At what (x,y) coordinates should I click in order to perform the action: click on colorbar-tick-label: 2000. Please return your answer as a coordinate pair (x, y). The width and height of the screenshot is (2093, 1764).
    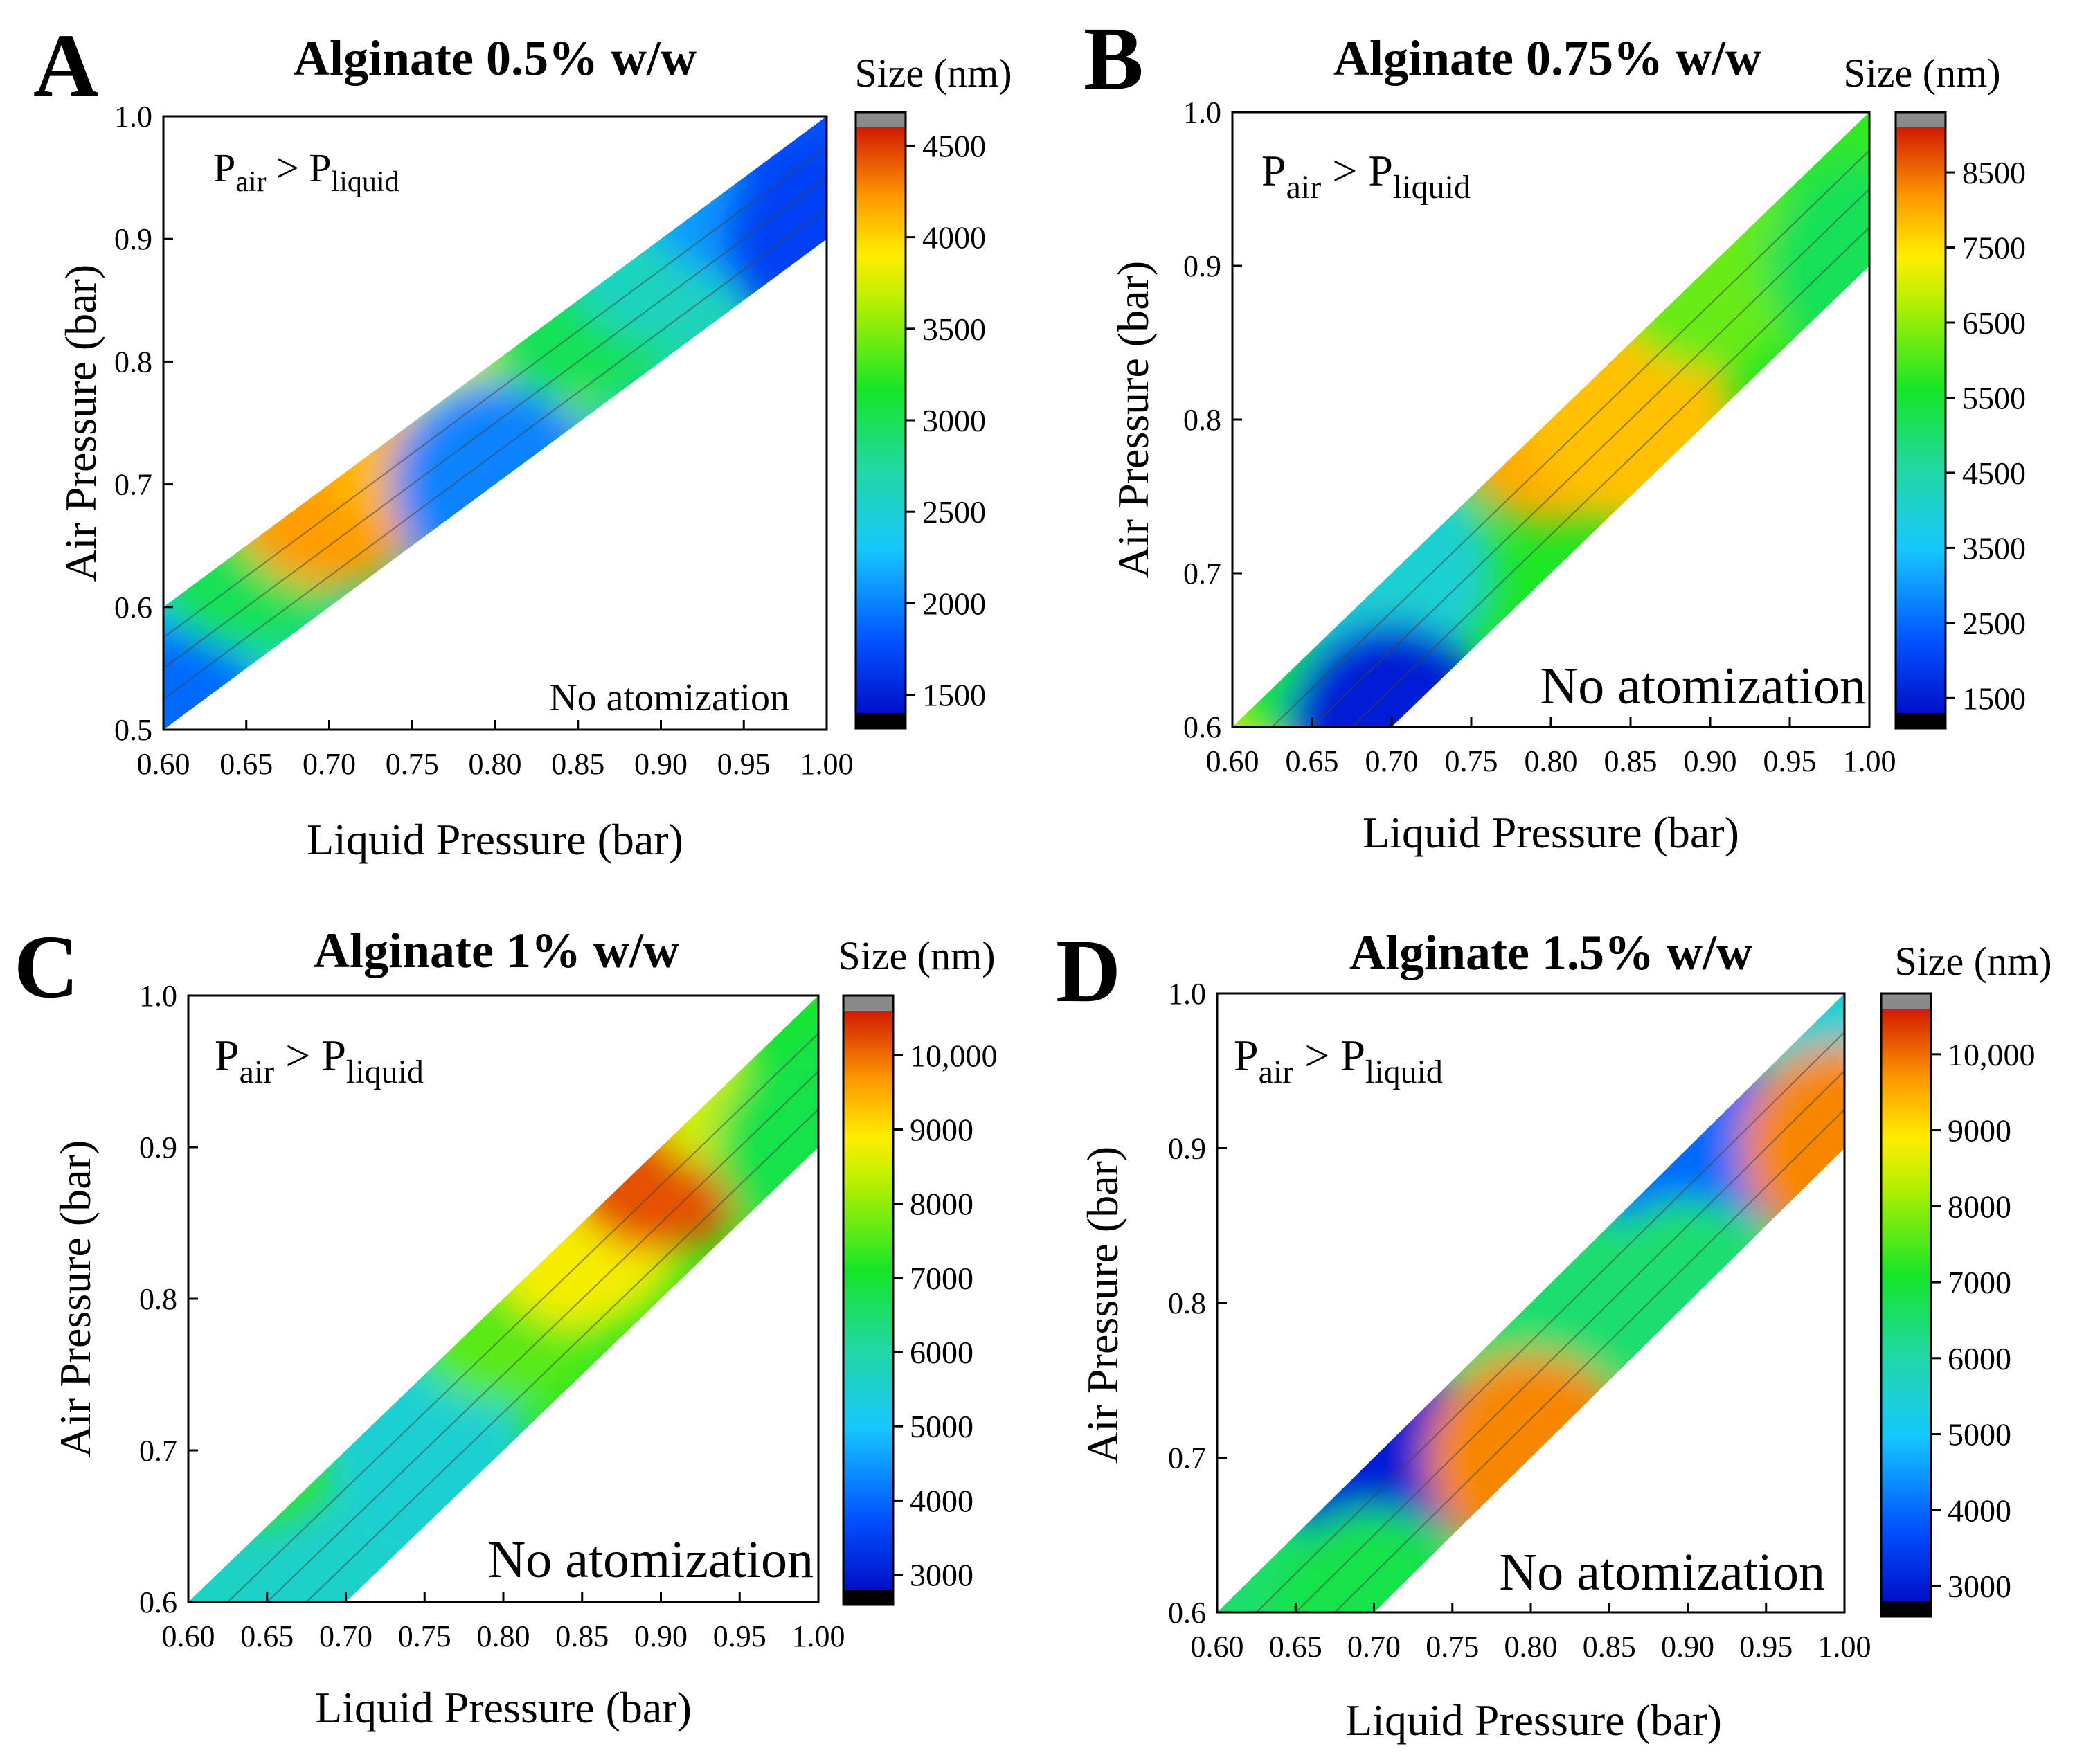
    Looking at the image, I should click on (954, 603).